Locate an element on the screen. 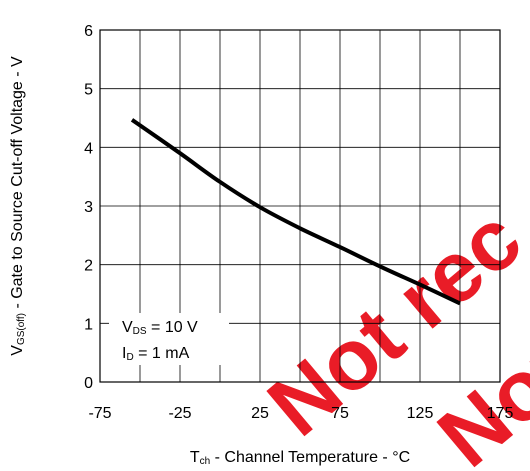  y-tick-label: 5 is located at coordinates (88, 90).